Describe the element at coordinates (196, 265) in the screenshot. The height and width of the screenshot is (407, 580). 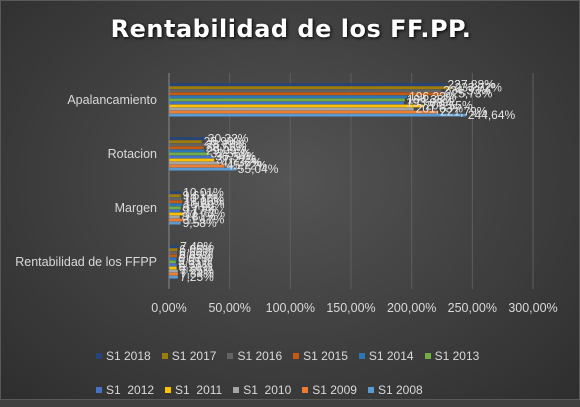
I see `data-label: 6,31%` at that location.